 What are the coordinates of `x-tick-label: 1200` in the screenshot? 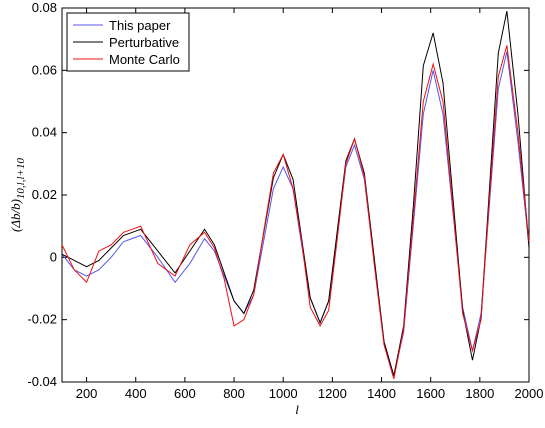 It's located at (332, 393).